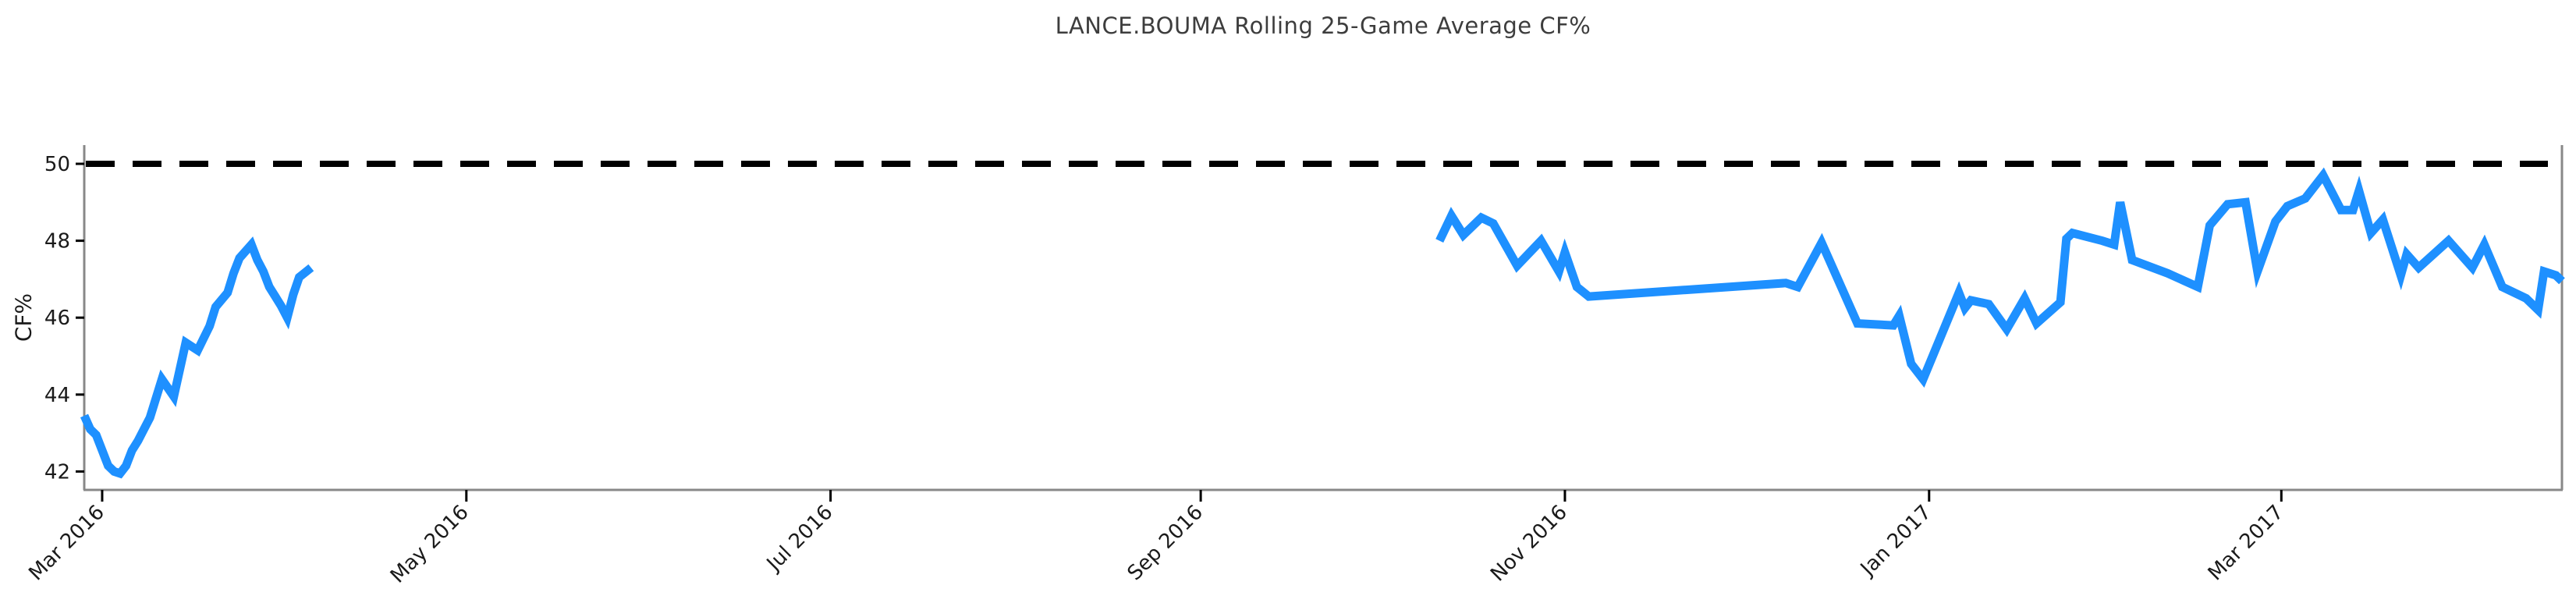 The image size is (2576, 596). What do you see at coordinates (57, 395) in the screenshot?
I see `y-tick-label: 44` at bounding box center [57, 395].